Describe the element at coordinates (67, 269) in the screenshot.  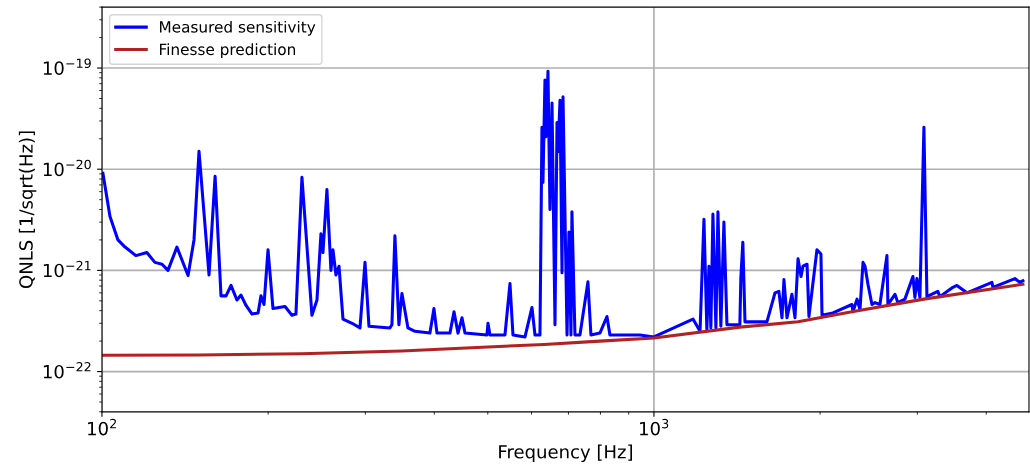
I see `y-tick-label: 10$^{−21}$` at that location.